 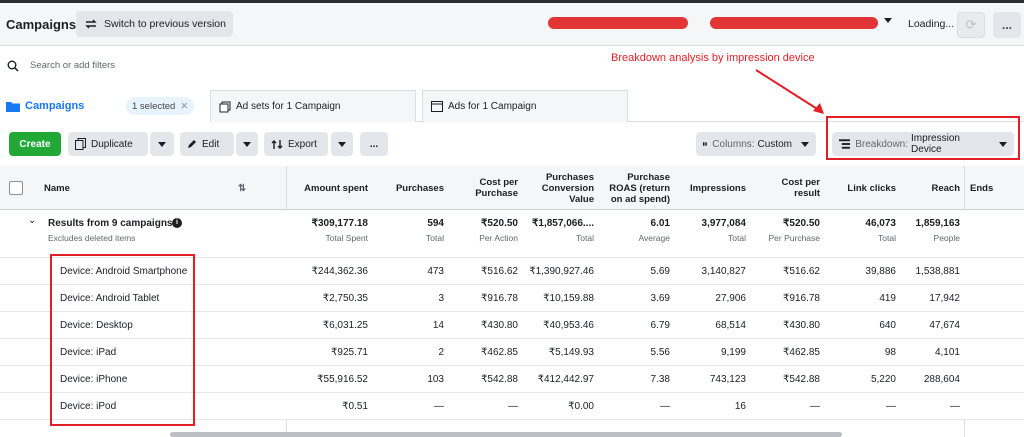 I want to click on col-header-cost-per-result: Cost per result, so click(x=800, y=188).